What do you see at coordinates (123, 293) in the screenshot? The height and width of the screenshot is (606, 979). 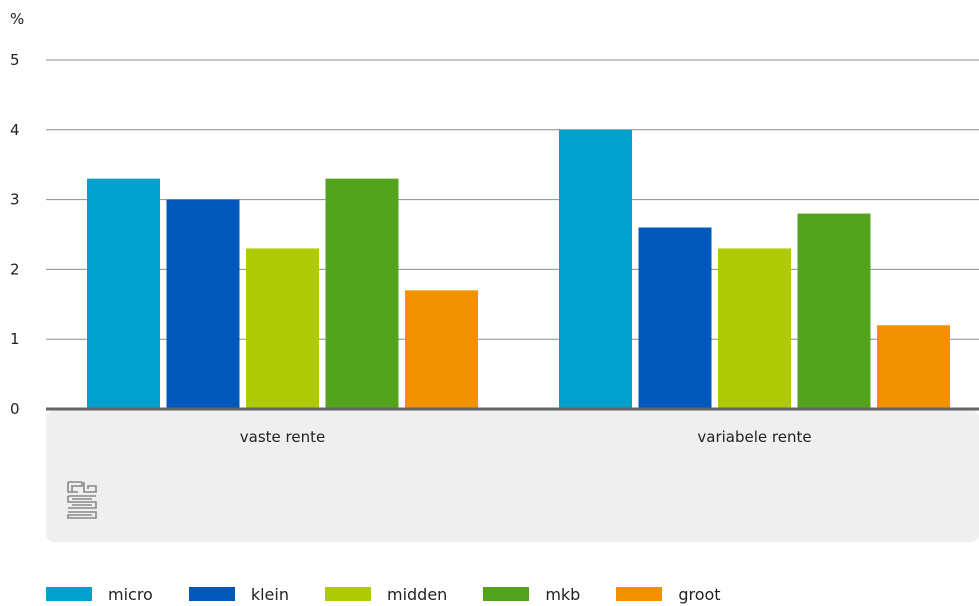 I see `bar-micro-vaste-rente` at bounding box center [123, 293].